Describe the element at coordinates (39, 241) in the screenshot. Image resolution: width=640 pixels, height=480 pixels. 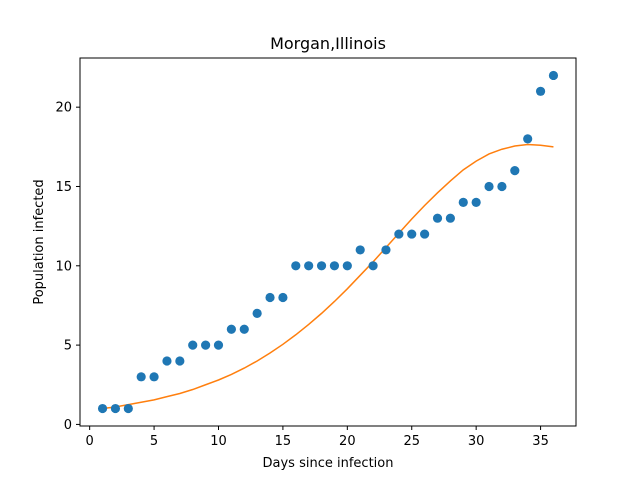
I see `y-axis-label: Population infected` at that location.